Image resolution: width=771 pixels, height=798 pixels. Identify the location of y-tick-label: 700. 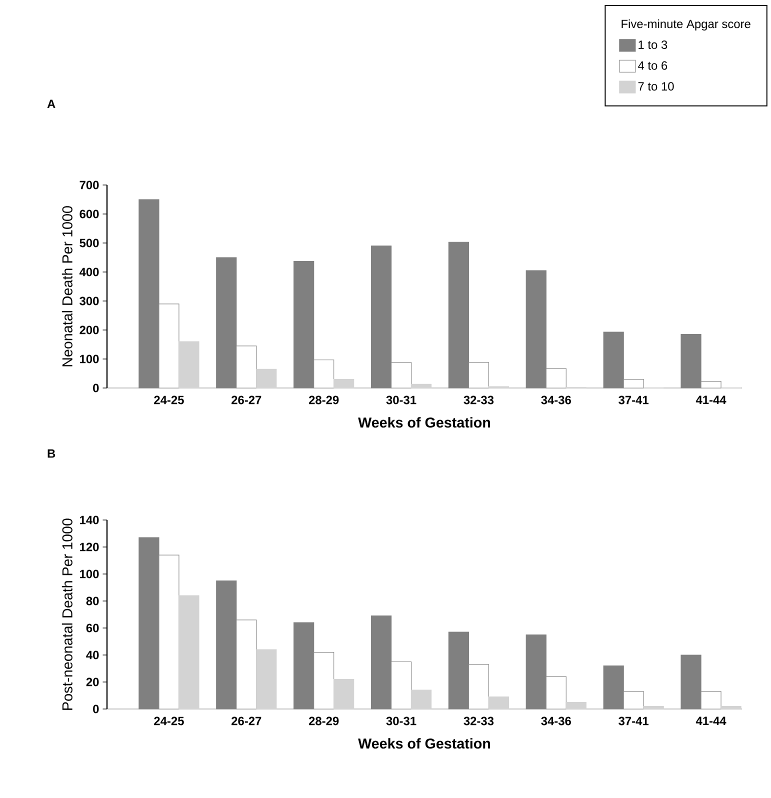
(89, 185).